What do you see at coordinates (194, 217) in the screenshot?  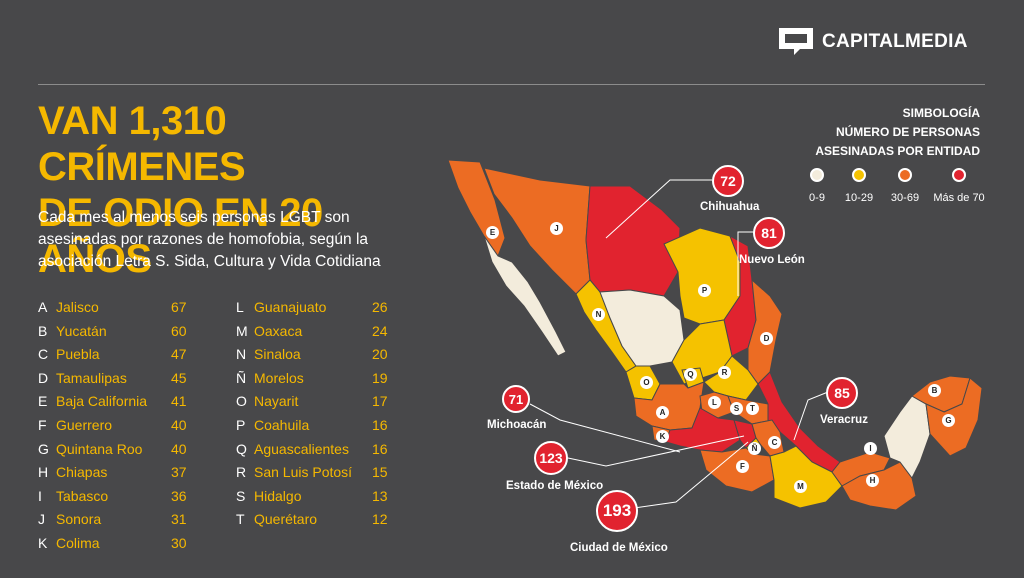 I see `subtitle-line-1: Cada mes al menos seis personas LGBT son` at bounding box center [194, 217].